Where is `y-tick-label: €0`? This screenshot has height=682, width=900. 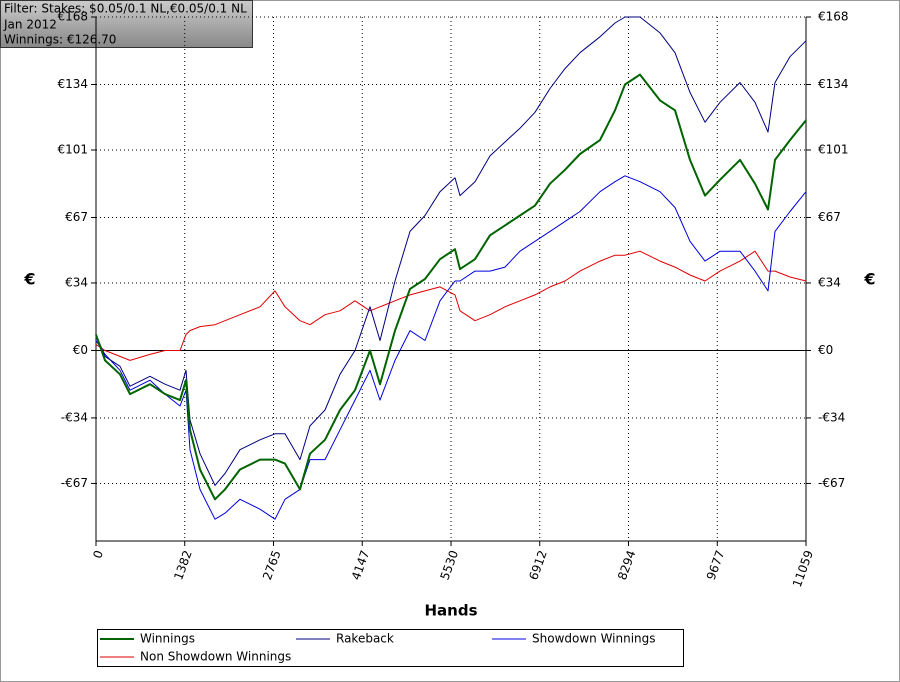
y-tick-label: €0 is located at coordinates (80, 350).